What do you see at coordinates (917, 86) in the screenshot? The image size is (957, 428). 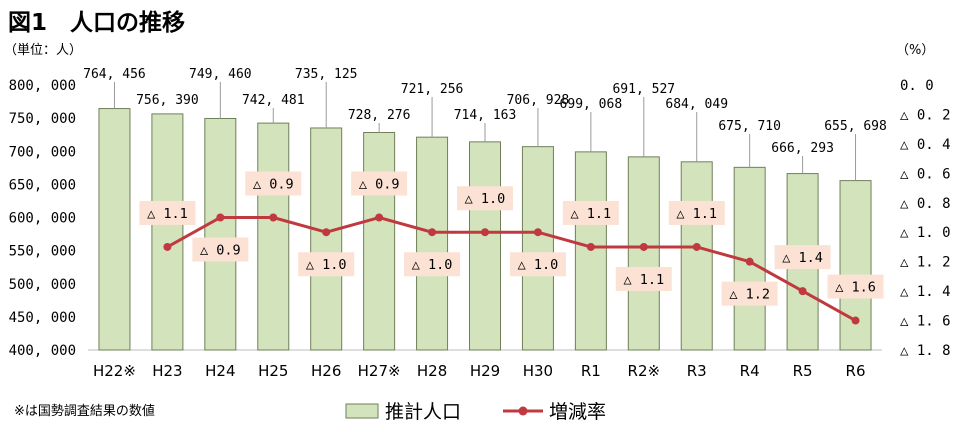 I see `right-tick-label: 0. 0` at bounding box center [917, 86].